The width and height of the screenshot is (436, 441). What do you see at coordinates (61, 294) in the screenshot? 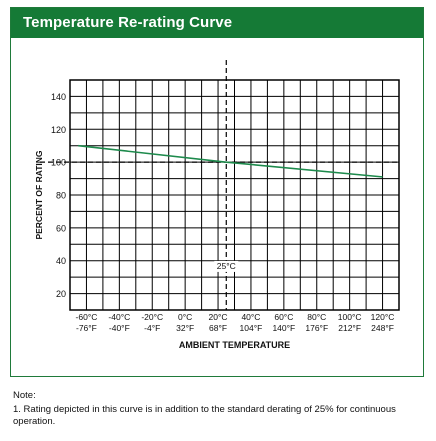
I see `y-tick-label: 20` at bounding box center [61, 294].